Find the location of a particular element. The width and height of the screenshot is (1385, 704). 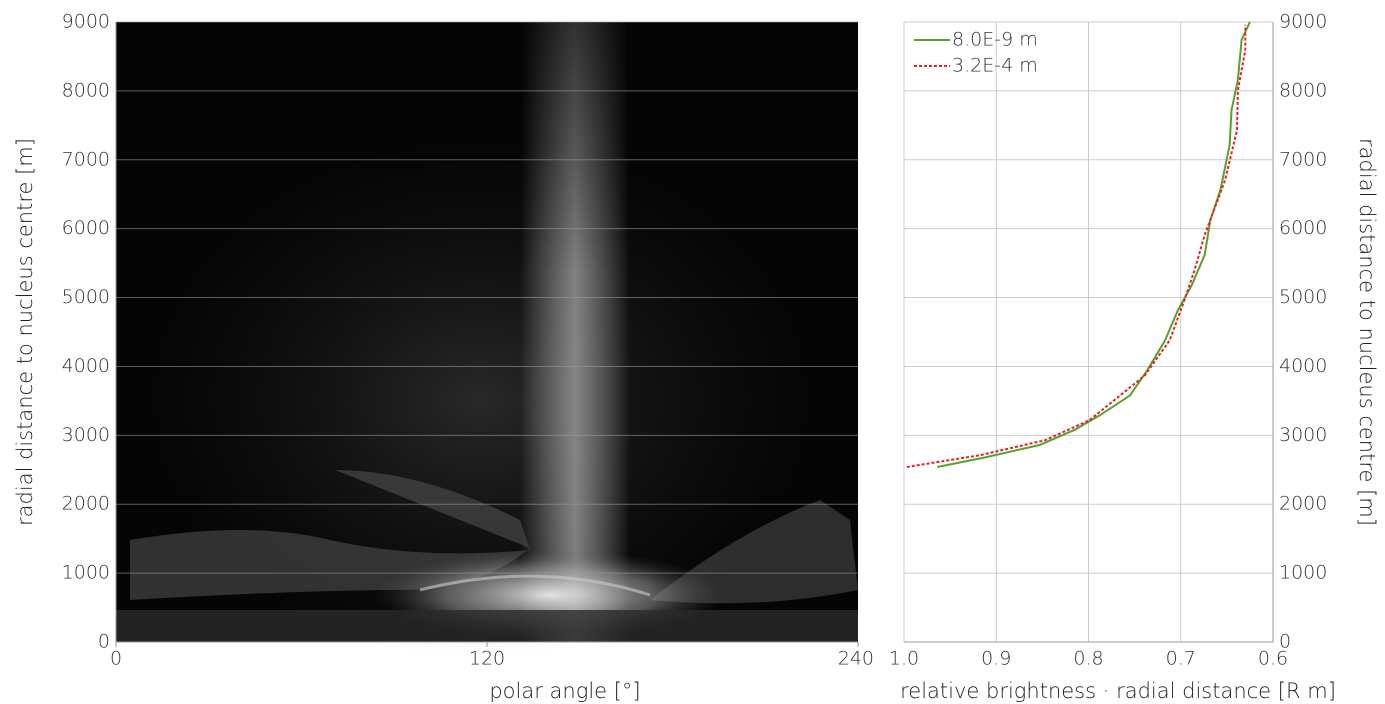

x-tick-label: 0.8 is located at coordinates (1088, 659).